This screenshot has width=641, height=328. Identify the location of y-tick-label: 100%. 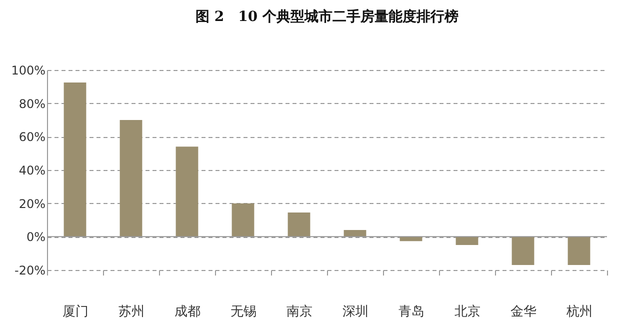
(28, 71).